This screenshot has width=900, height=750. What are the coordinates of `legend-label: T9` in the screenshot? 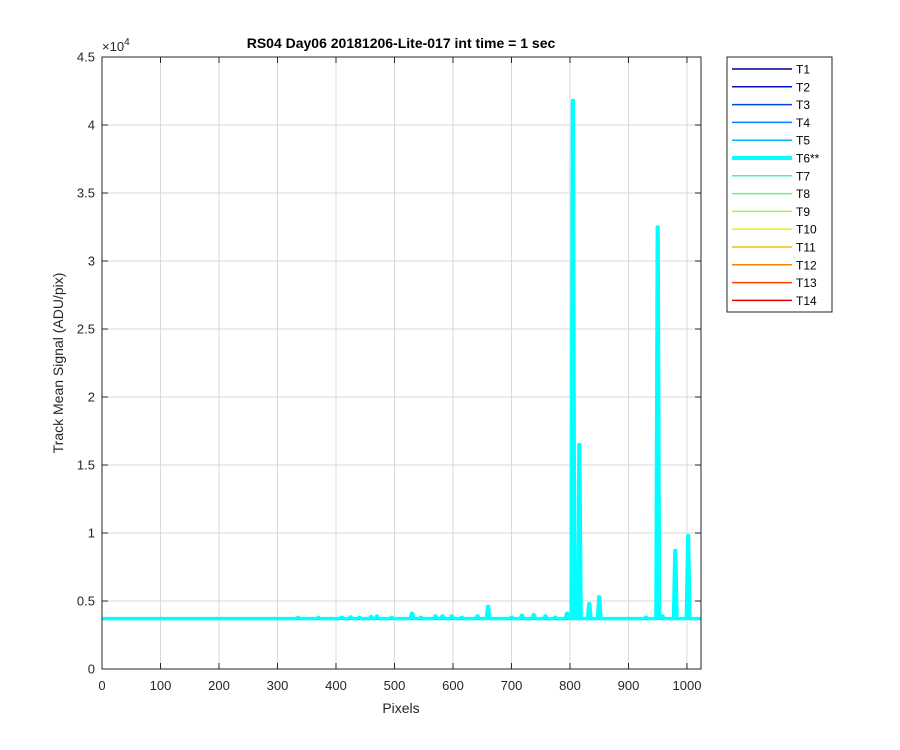 It's located at (803, 212).